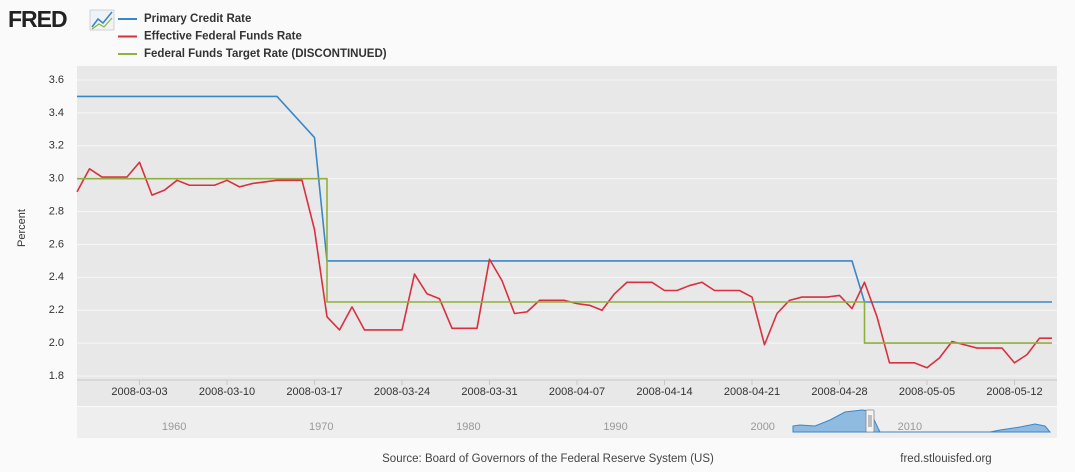 This screenshot has height=472, width=1075. Describe the element at coordinates (752, 392) in the screenshot. I see `x-tick-label: 2008-04-21` at that location.